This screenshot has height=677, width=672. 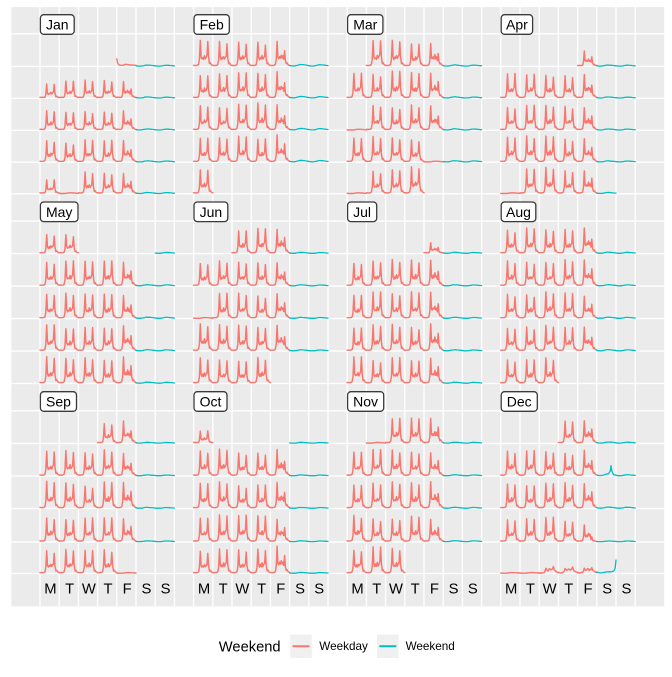 What do you see at coordinates (211, 212) in the screenshot?
I see `svg-text: Jun` at bounding box center [211, 212].